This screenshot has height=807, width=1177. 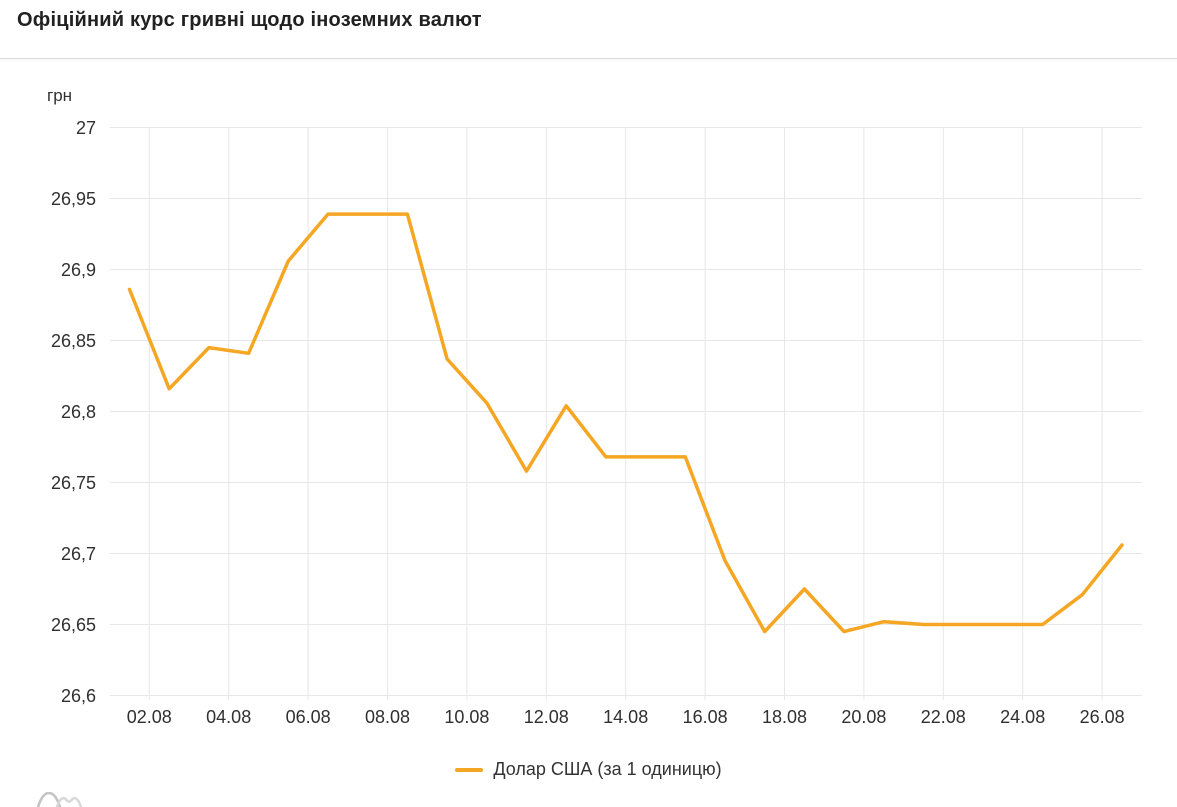 I want to click on legend-series-label: Долар США (за 1 одиницю), so click(x=607, y=769).